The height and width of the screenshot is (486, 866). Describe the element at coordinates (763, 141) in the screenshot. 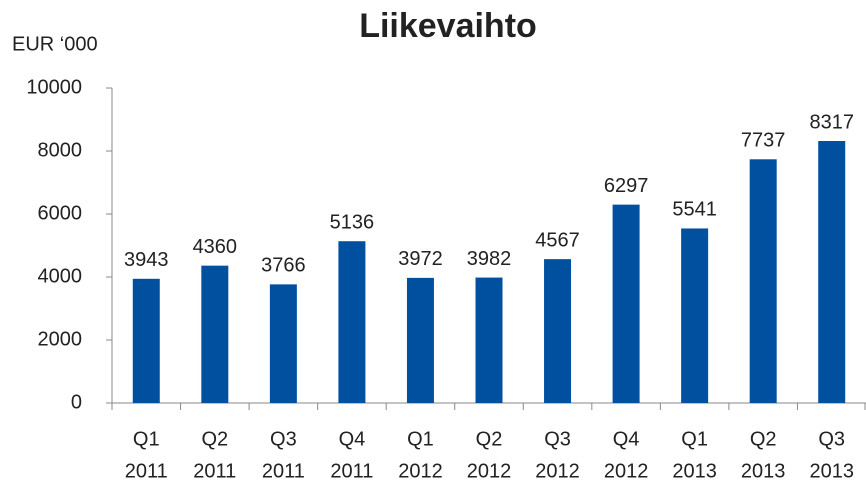

I see `data-label: 7737` at that location.